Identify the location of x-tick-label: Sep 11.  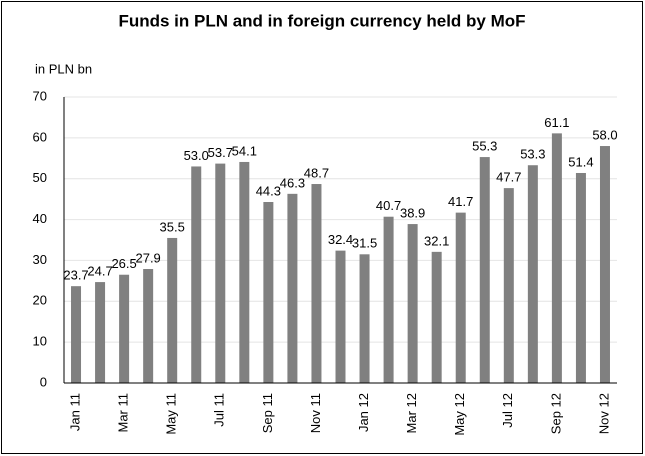
(267, 413).